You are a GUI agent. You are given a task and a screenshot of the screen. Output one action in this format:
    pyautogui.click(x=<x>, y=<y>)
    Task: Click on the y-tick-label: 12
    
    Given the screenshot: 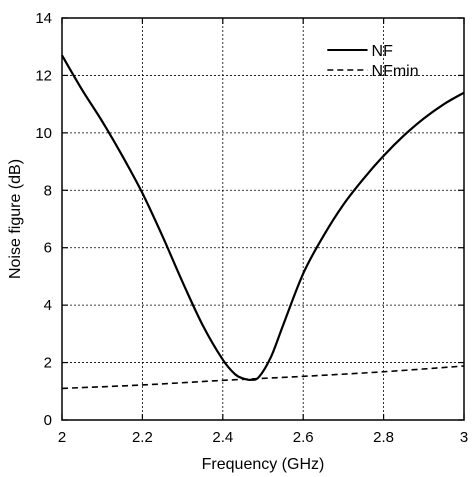 What is the action you would take?
    pyautogui.click(x=43, y=75)
    